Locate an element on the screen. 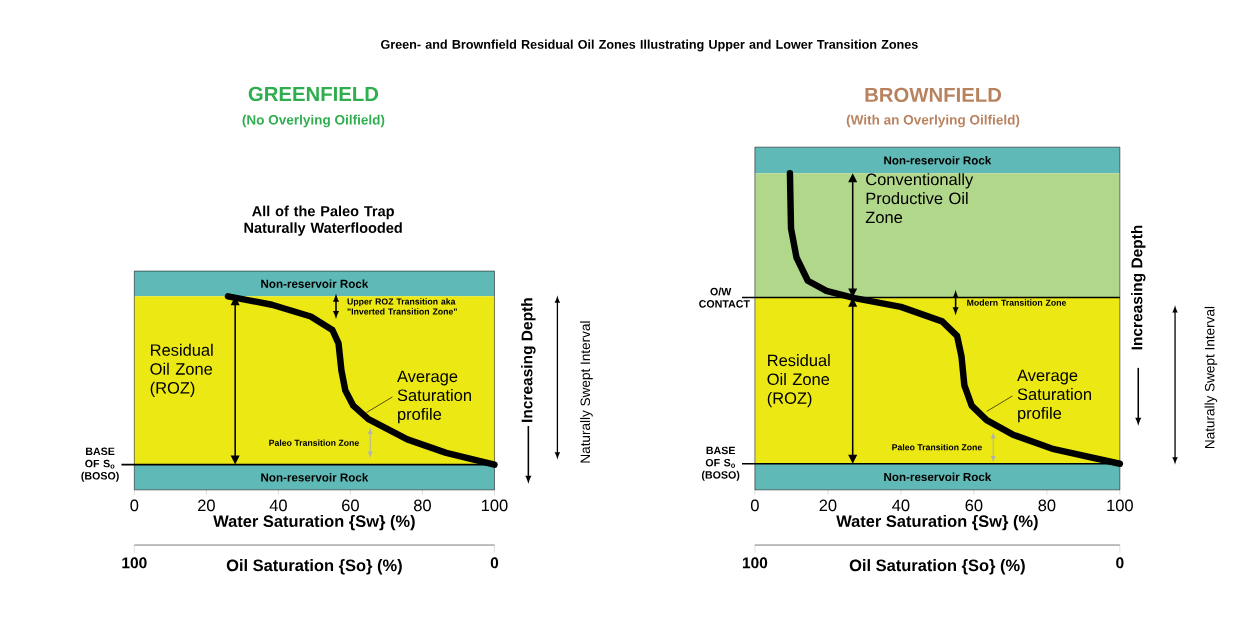 This screenshot has width=1237, height=617. chart-subtitle: (With an Overlying Oilfield) is located at coordinates (933, 121).